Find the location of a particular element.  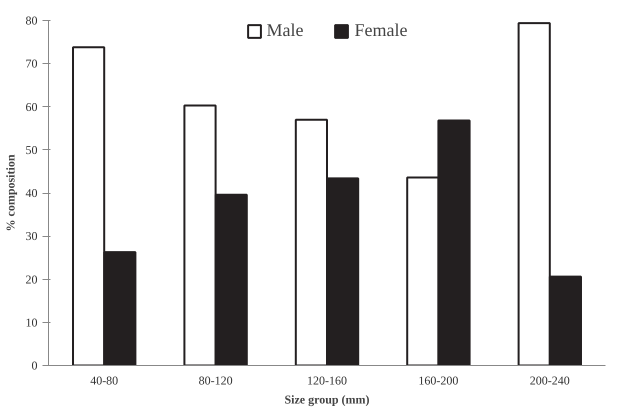

y-tick-label: 80 is located at coordinates (32, 21).